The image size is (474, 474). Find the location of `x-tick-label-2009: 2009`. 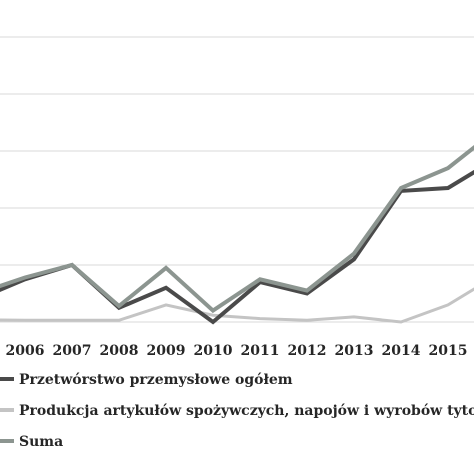

x-tick-label-2009: 2009 is located at coordinates (166, 351).